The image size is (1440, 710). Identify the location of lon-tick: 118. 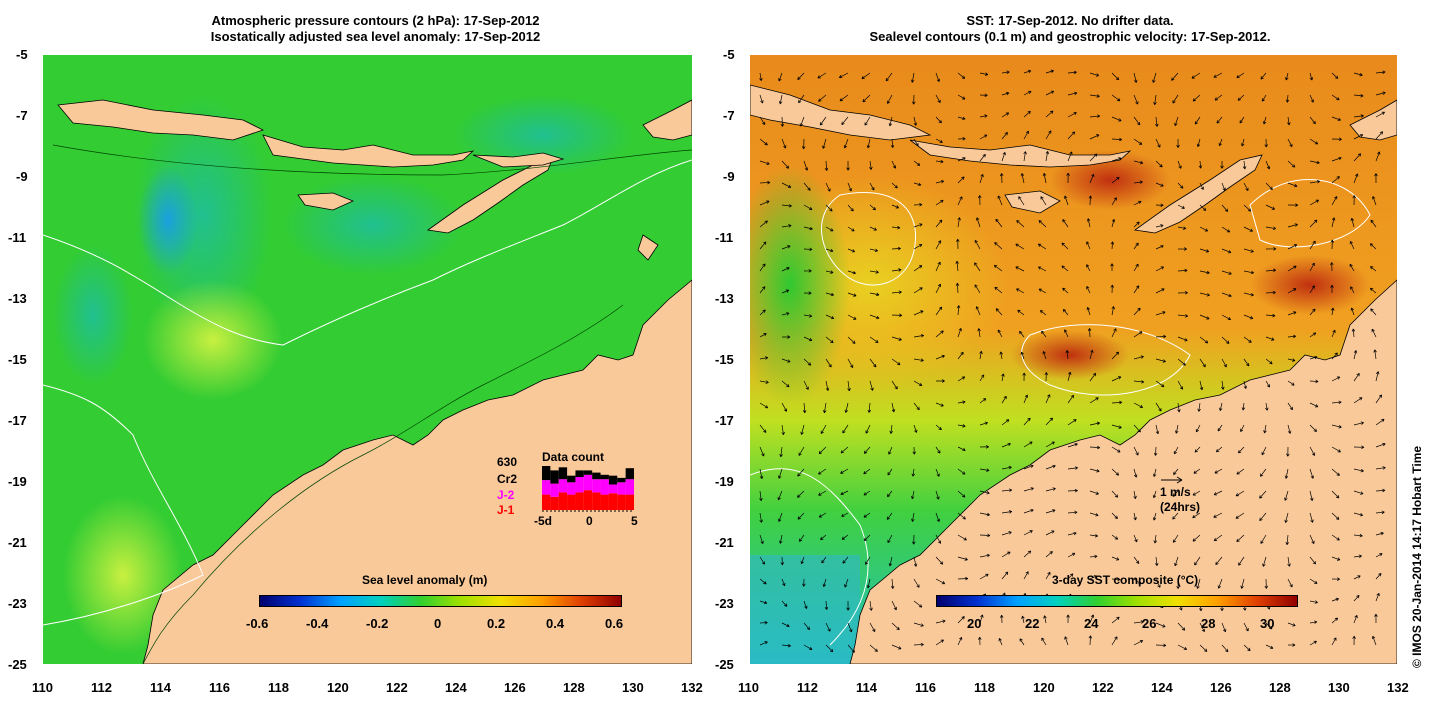
(984, 687).